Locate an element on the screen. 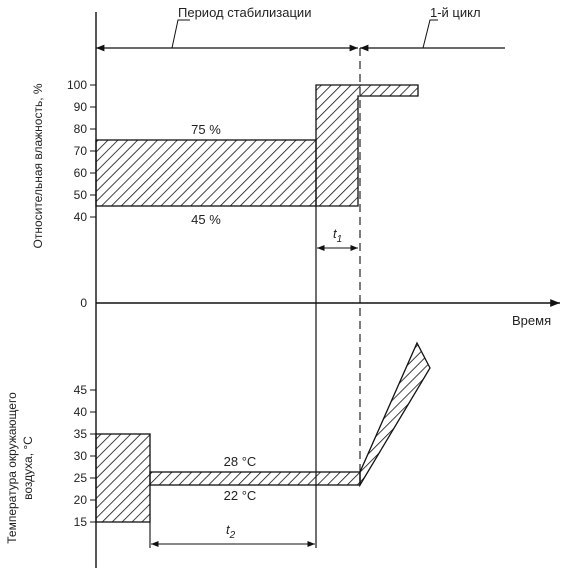 Image resolution: width=563 pixels, height=574 pixels. temperature-lower-label: 22 °С is located at coordinates (240, 495).